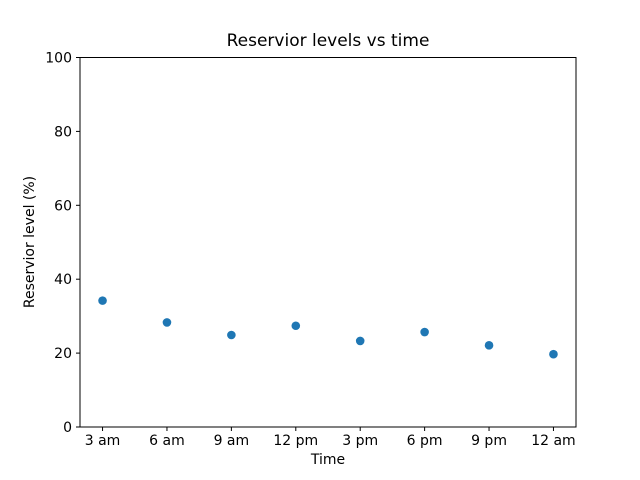 This screenshot has width=640, height=480. What do you see at coordinates (489, 441) in the screenshot?
I see `x-tick-label: 9 pm` at bounding box center [489, 441].